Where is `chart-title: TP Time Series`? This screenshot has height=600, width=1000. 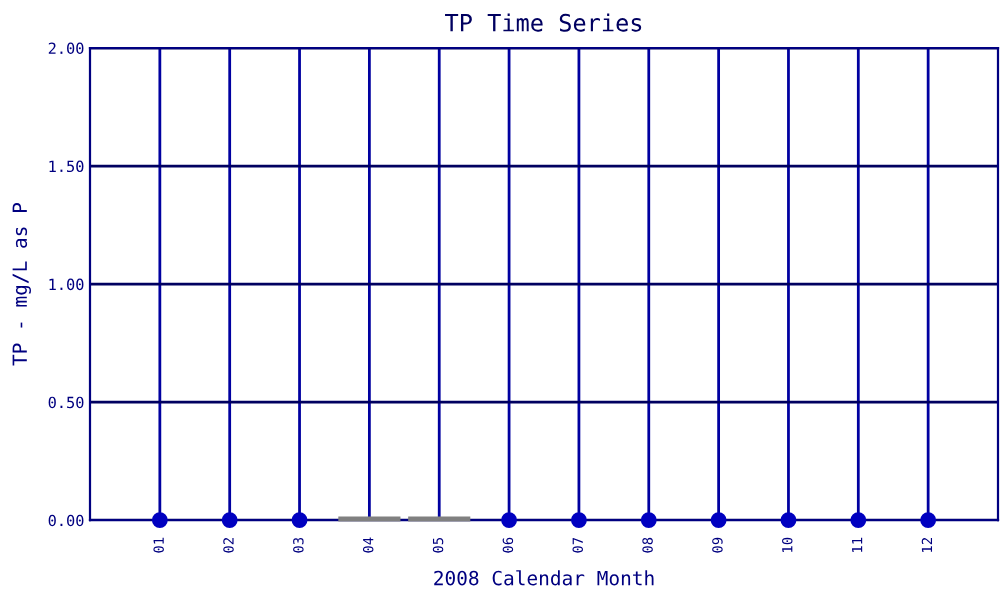
chart-title: TP Time Series is located at coordinates (543, 22).